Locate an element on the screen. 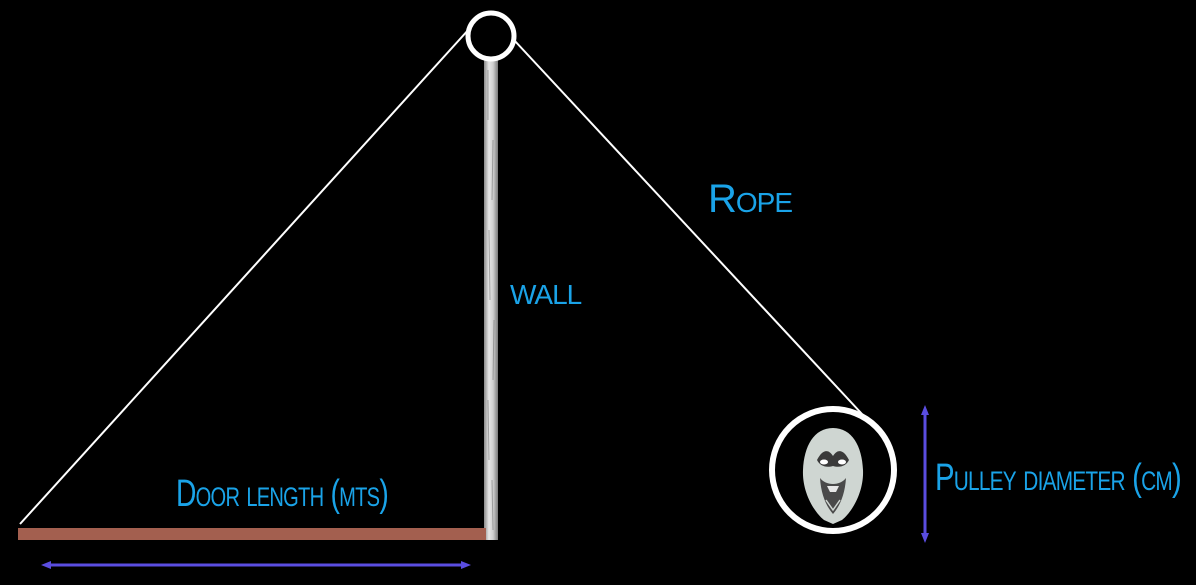 The width and height of the screenshot is (1196, 585). hooded-face-icon is located at coordinates (833, 476).